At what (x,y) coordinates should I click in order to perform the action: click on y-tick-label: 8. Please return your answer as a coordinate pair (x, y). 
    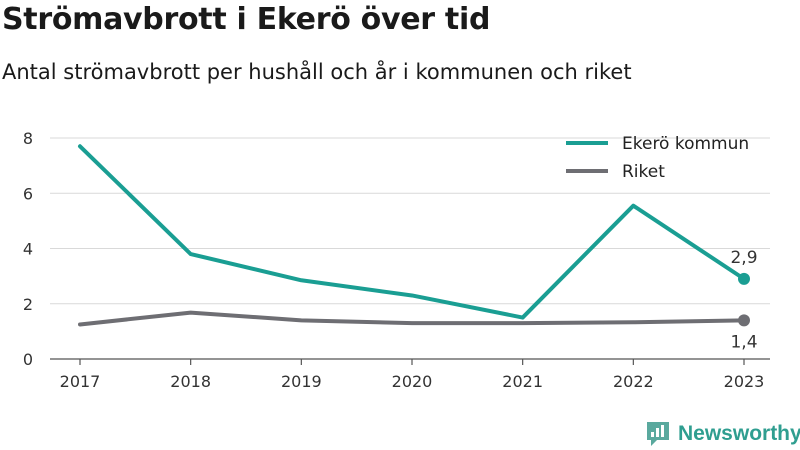
    Looking at the image, I should click on (28, 138).